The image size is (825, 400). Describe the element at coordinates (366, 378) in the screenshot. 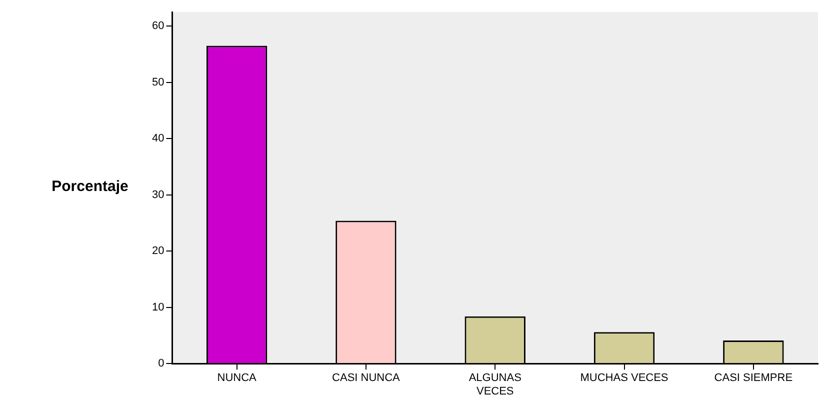

I see `x-tick-label: CASI NUNCA` at that location.